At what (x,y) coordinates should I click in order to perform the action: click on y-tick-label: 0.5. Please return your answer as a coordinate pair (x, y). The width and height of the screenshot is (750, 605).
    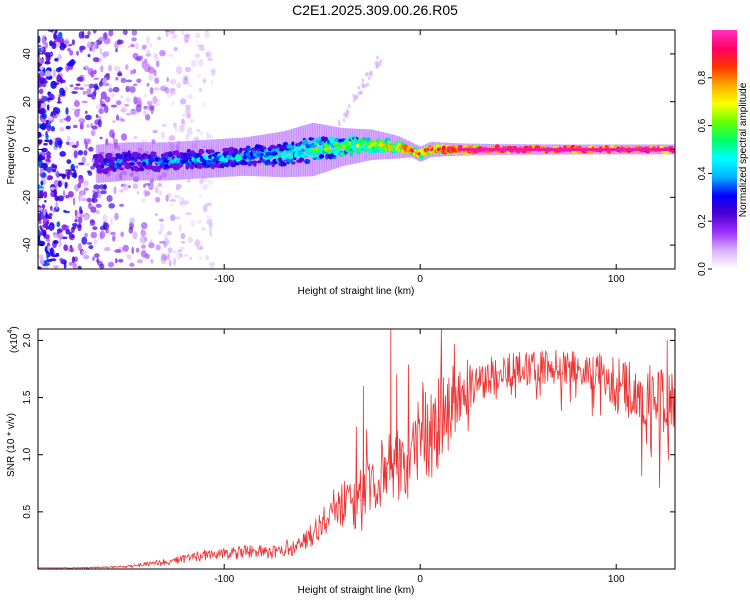
    Looking at the image, I should click on (27, 511).